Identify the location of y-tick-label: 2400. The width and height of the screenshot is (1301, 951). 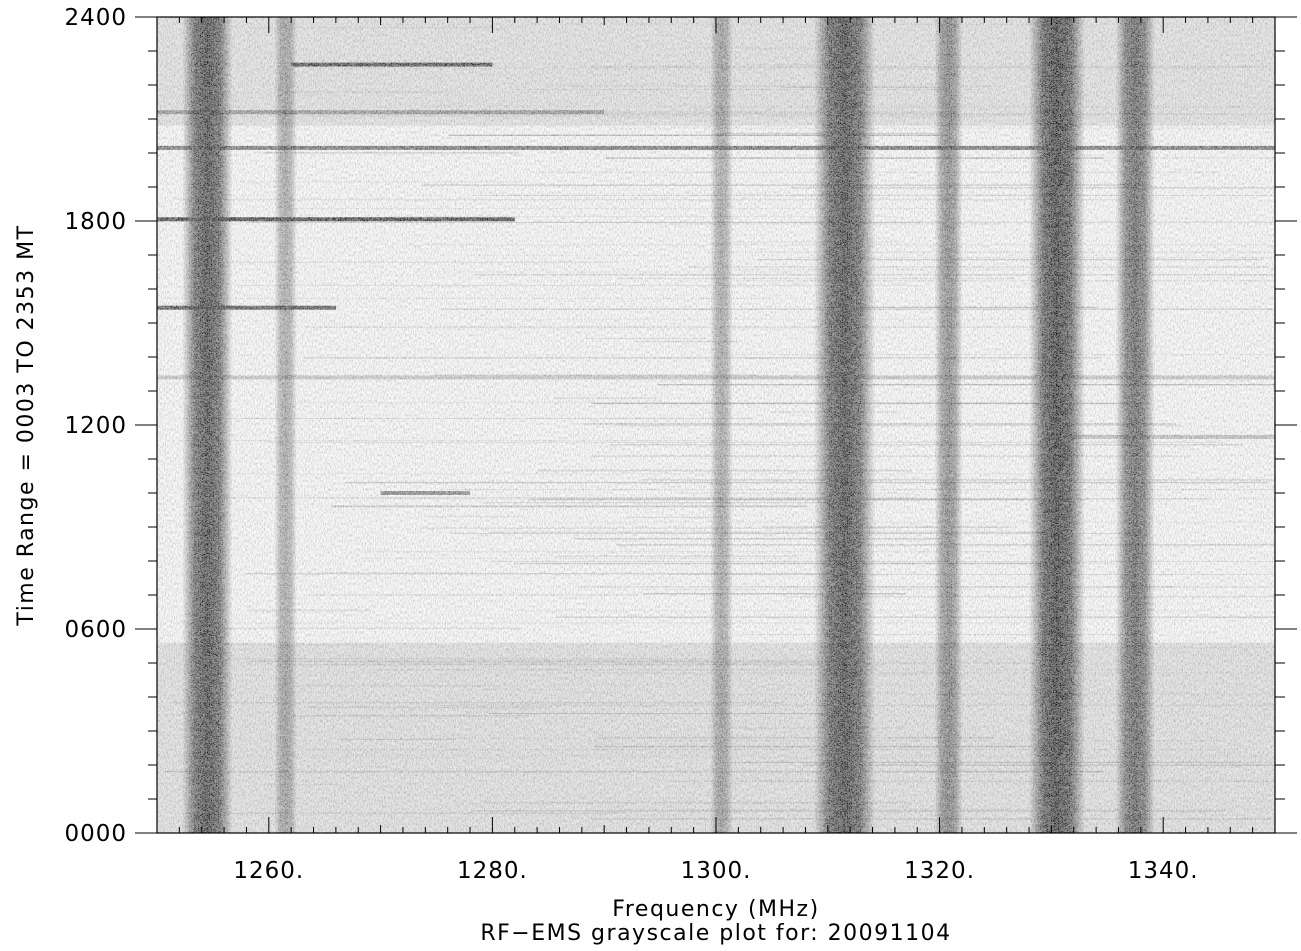
(95, 18).